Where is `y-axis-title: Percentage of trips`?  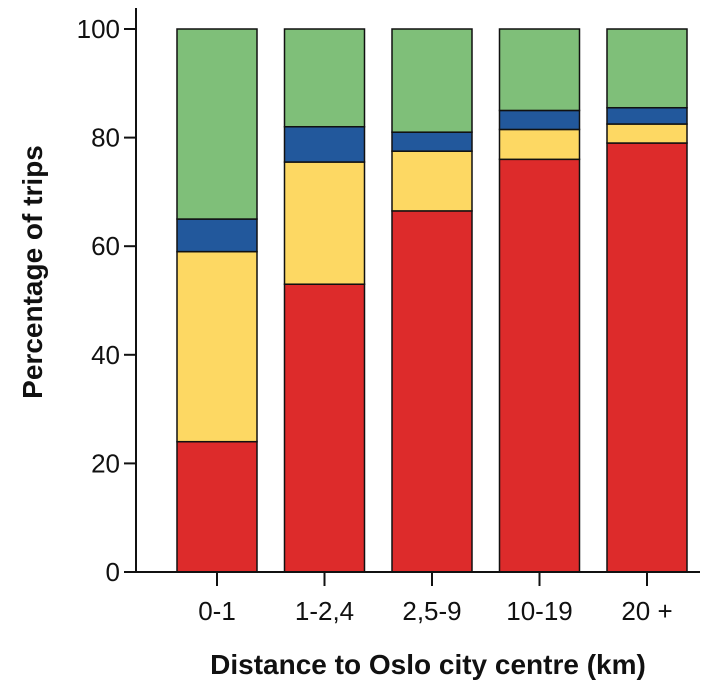
y-axis-title: Percentage of trips is located at coordinates (32, 272).